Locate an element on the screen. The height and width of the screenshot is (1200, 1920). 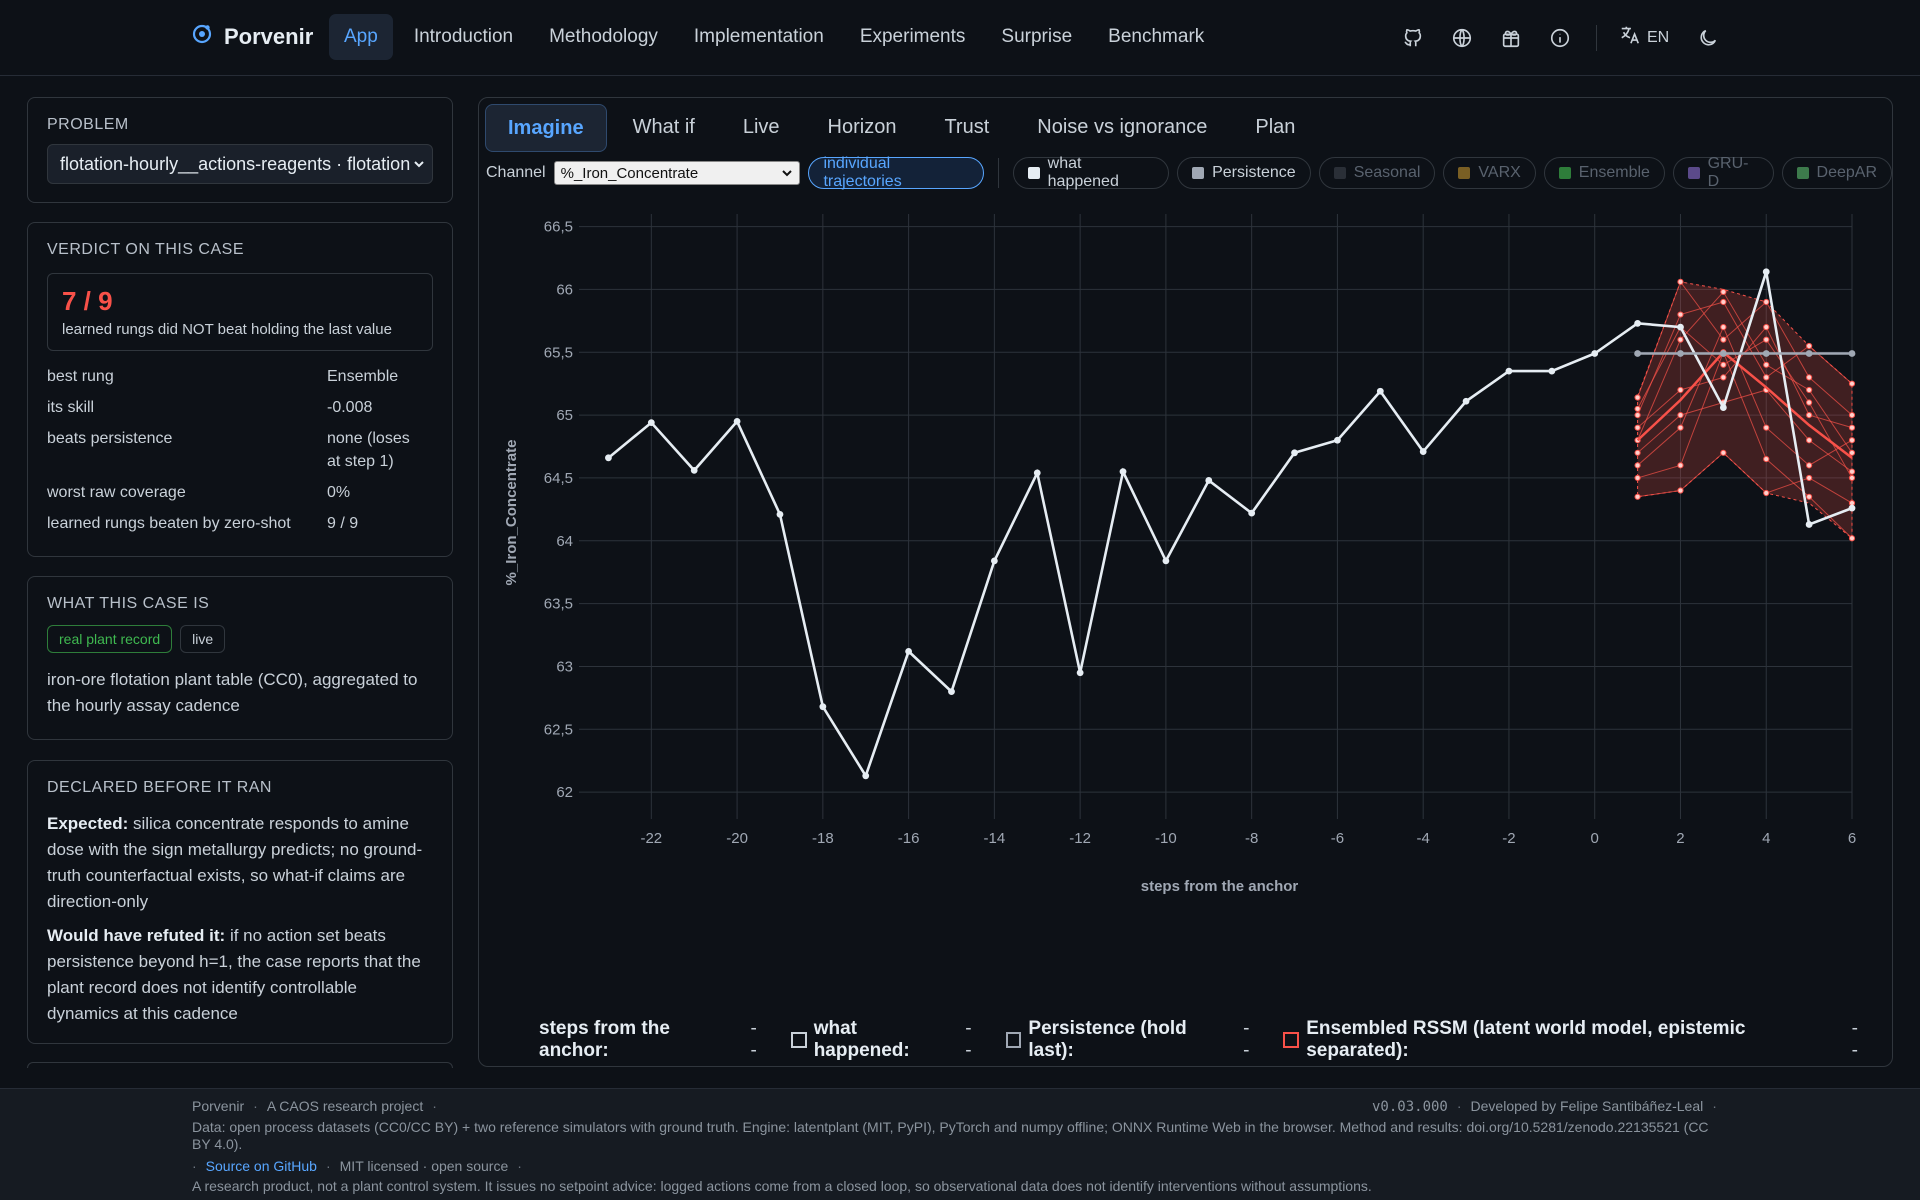
x-tick-label: -14 is located at coordinates (995, 838).